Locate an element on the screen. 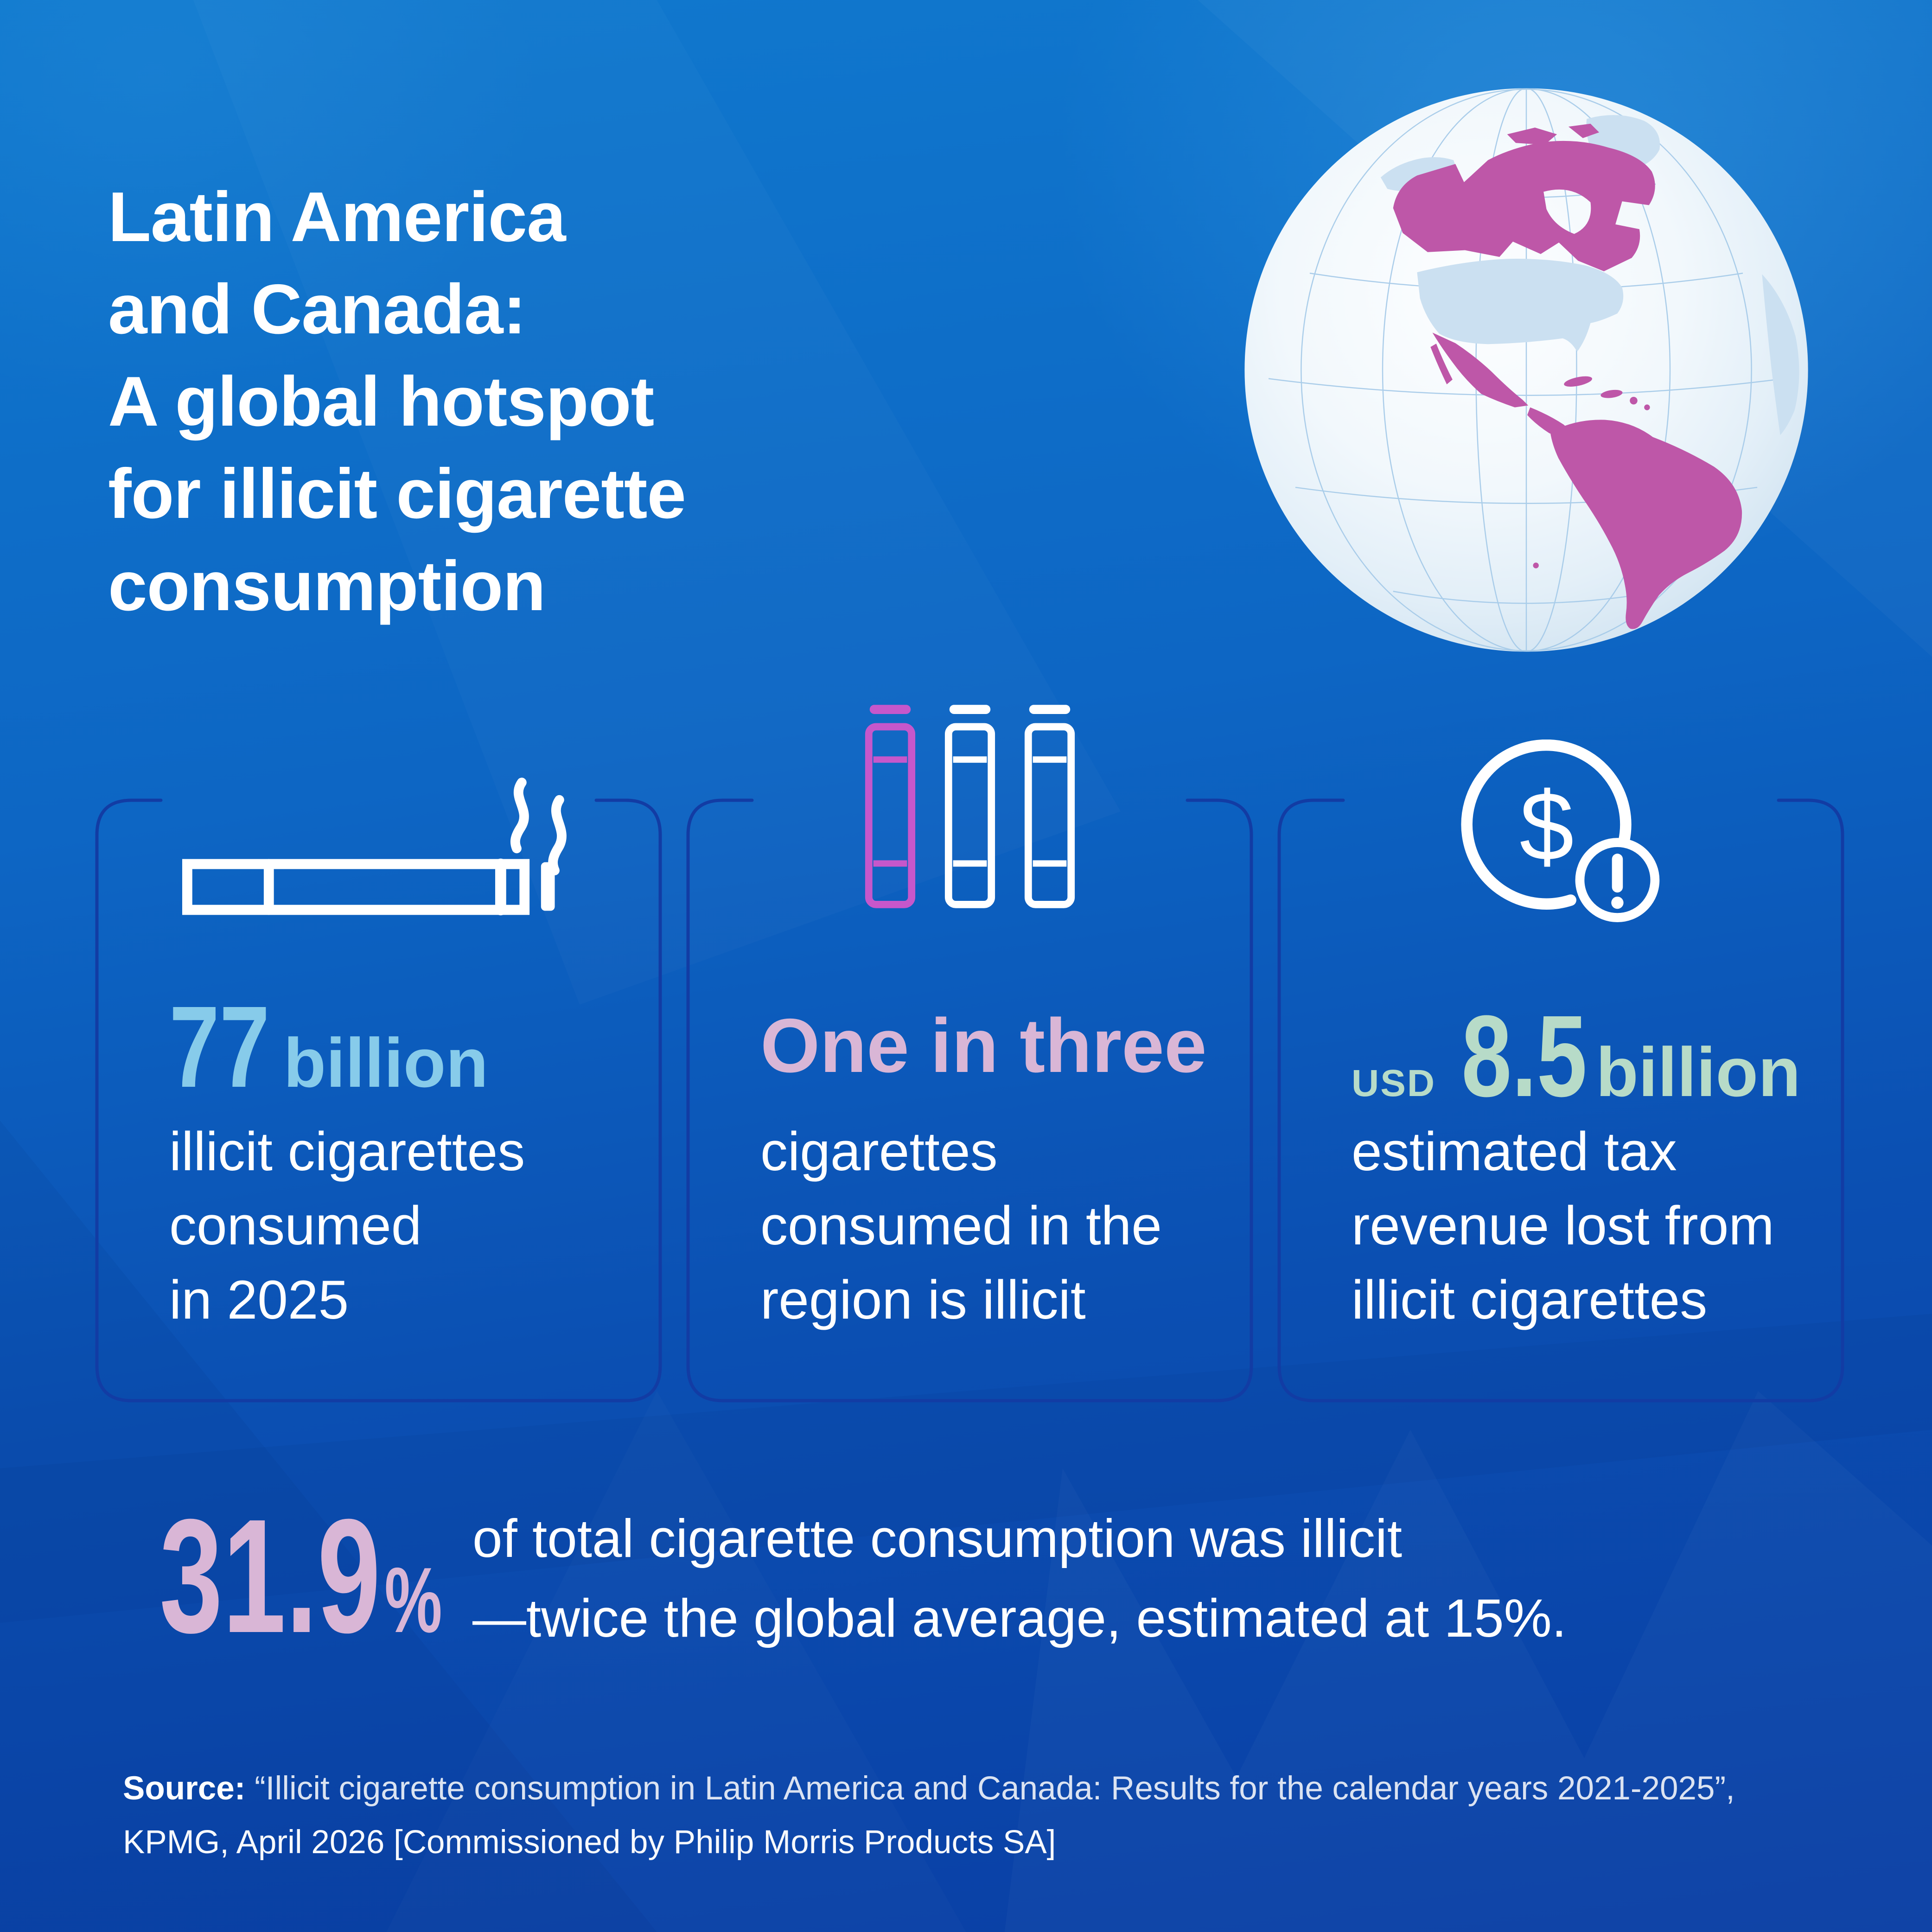  region-africa-sliver is located at coordinates (1780, 354).